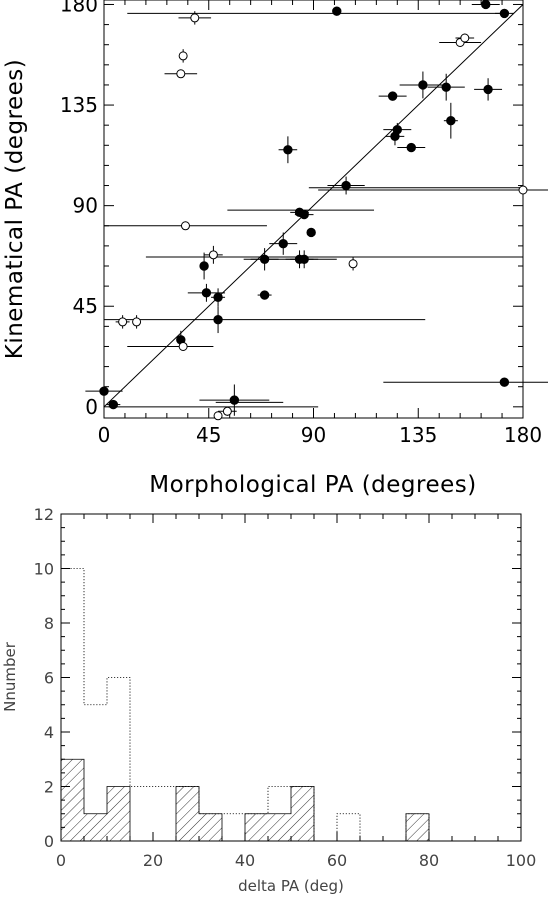  Describe the element at coordinates (313, 435) in the screenshot. I see `scatter-x-tick-label: 90` at that location.